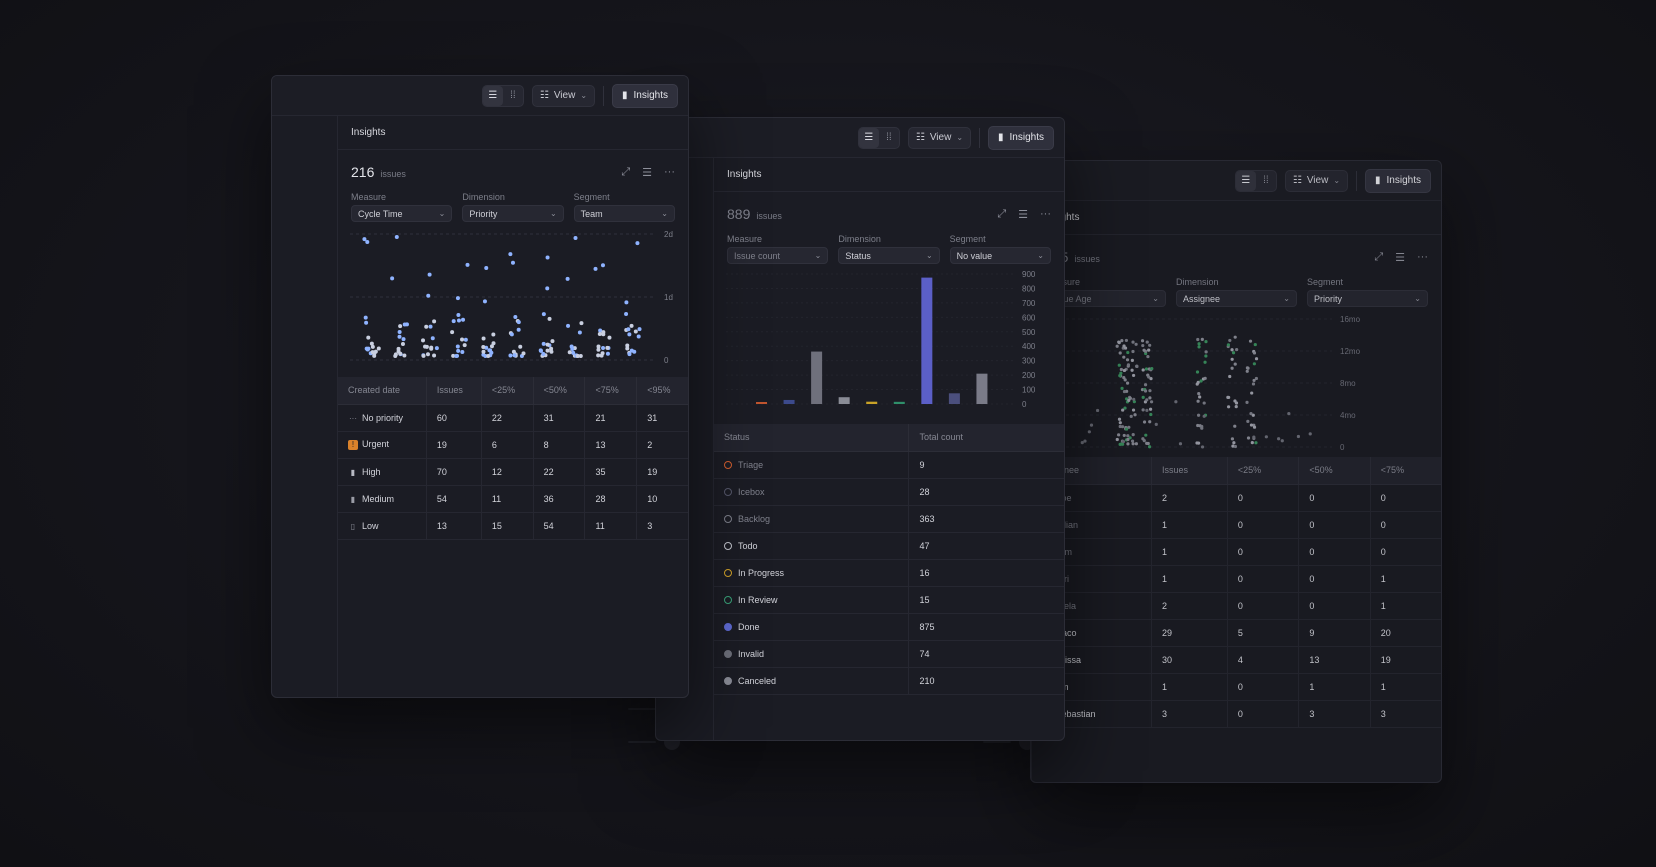  What do you see at coordinates (889, 546) in the screenshot?
I see `table-row: Todo 47` at bounding box center [889, 546].